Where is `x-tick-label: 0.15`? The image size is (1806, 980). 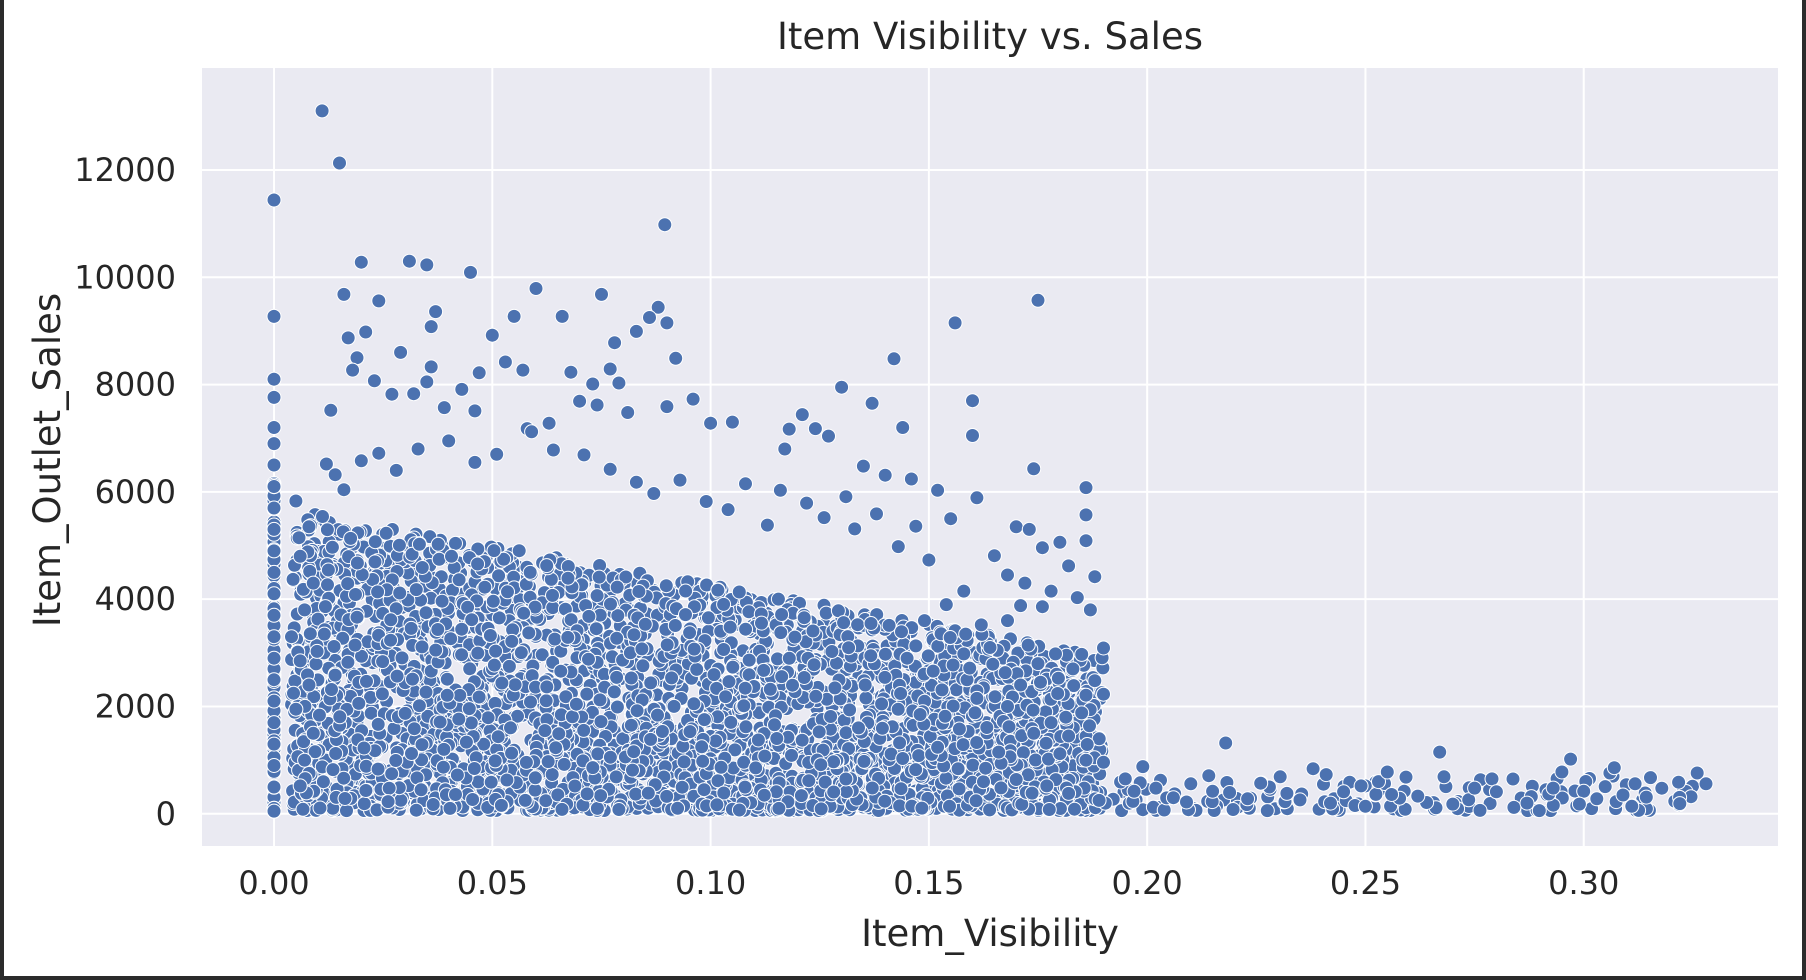
x-tick-label: 0.15 is located at coordinates (928, 883).